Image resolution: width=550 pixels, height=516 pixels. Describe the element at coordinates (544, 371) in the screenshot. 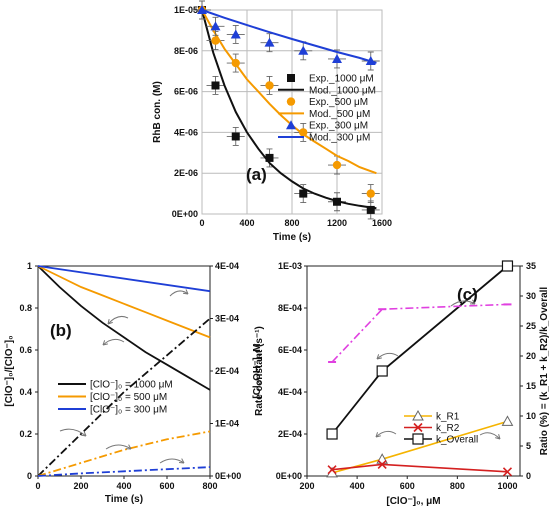

I see `y2-axis-label-c: Ratio (%) = (k_R1 + k_R2)/k_Overall` at that location.